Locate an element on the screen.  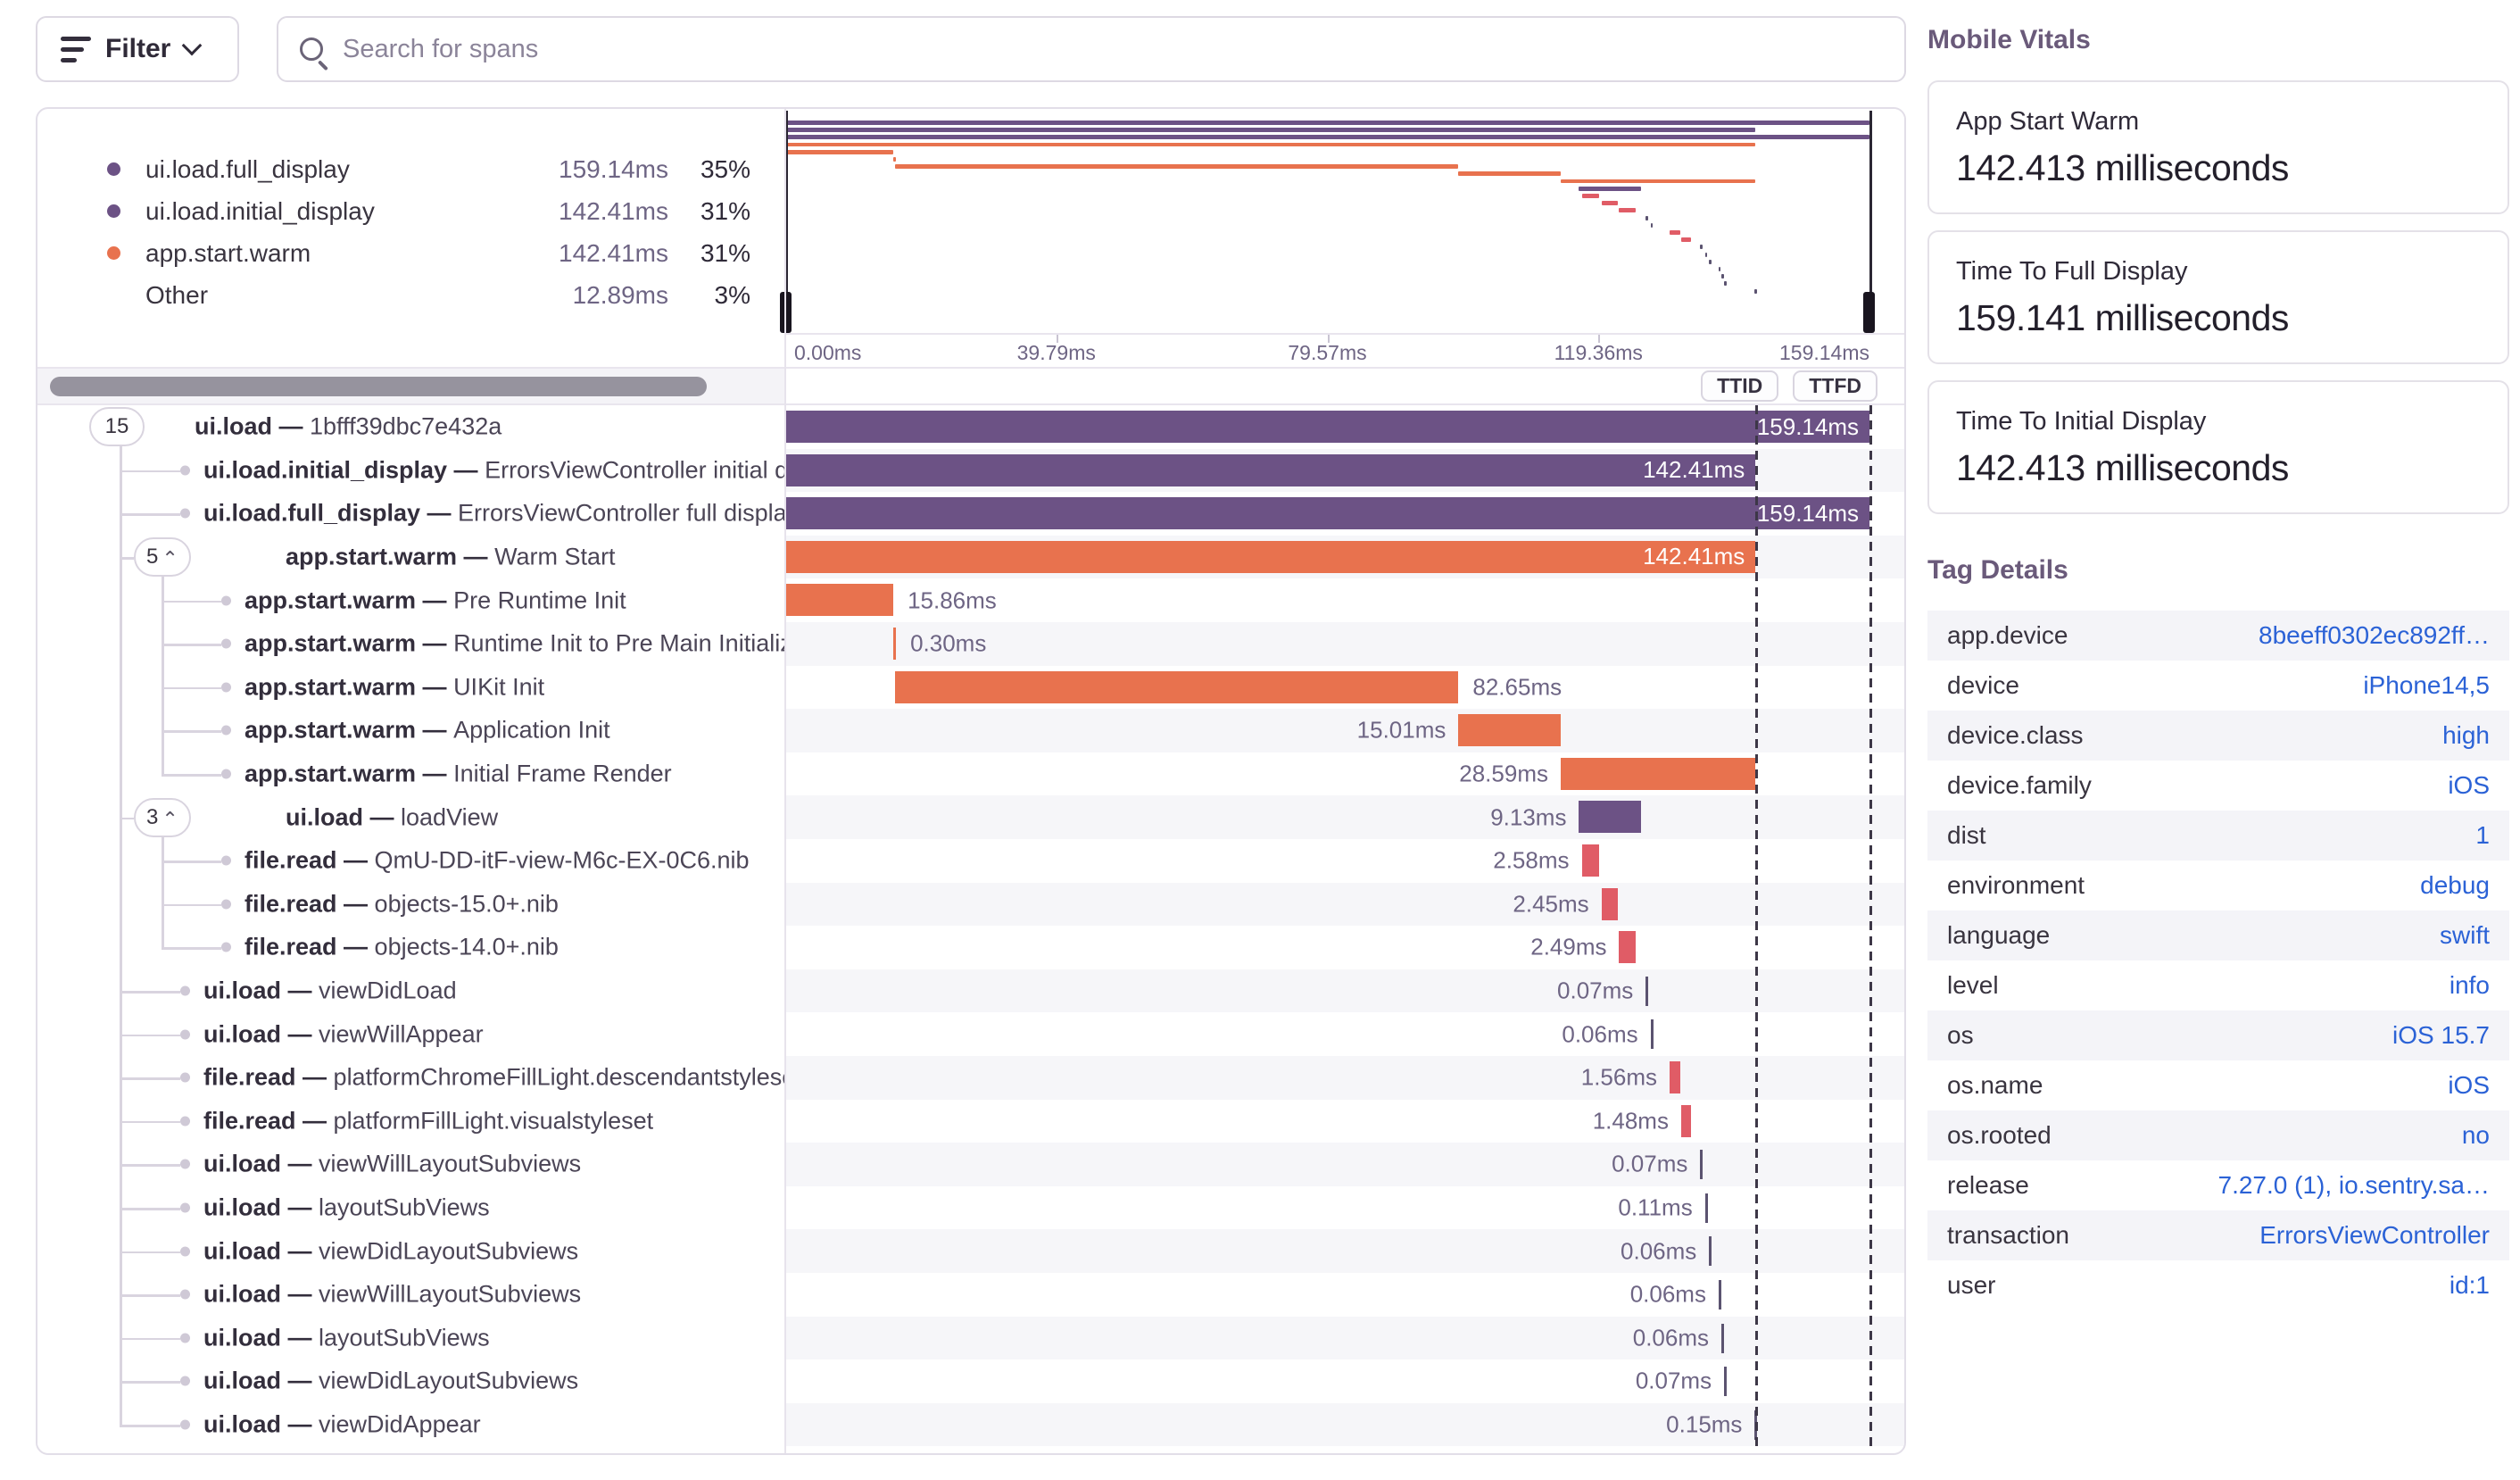
span-tree-cell: ui.load — viewDidAppear is located at coordinates (410, 1424).